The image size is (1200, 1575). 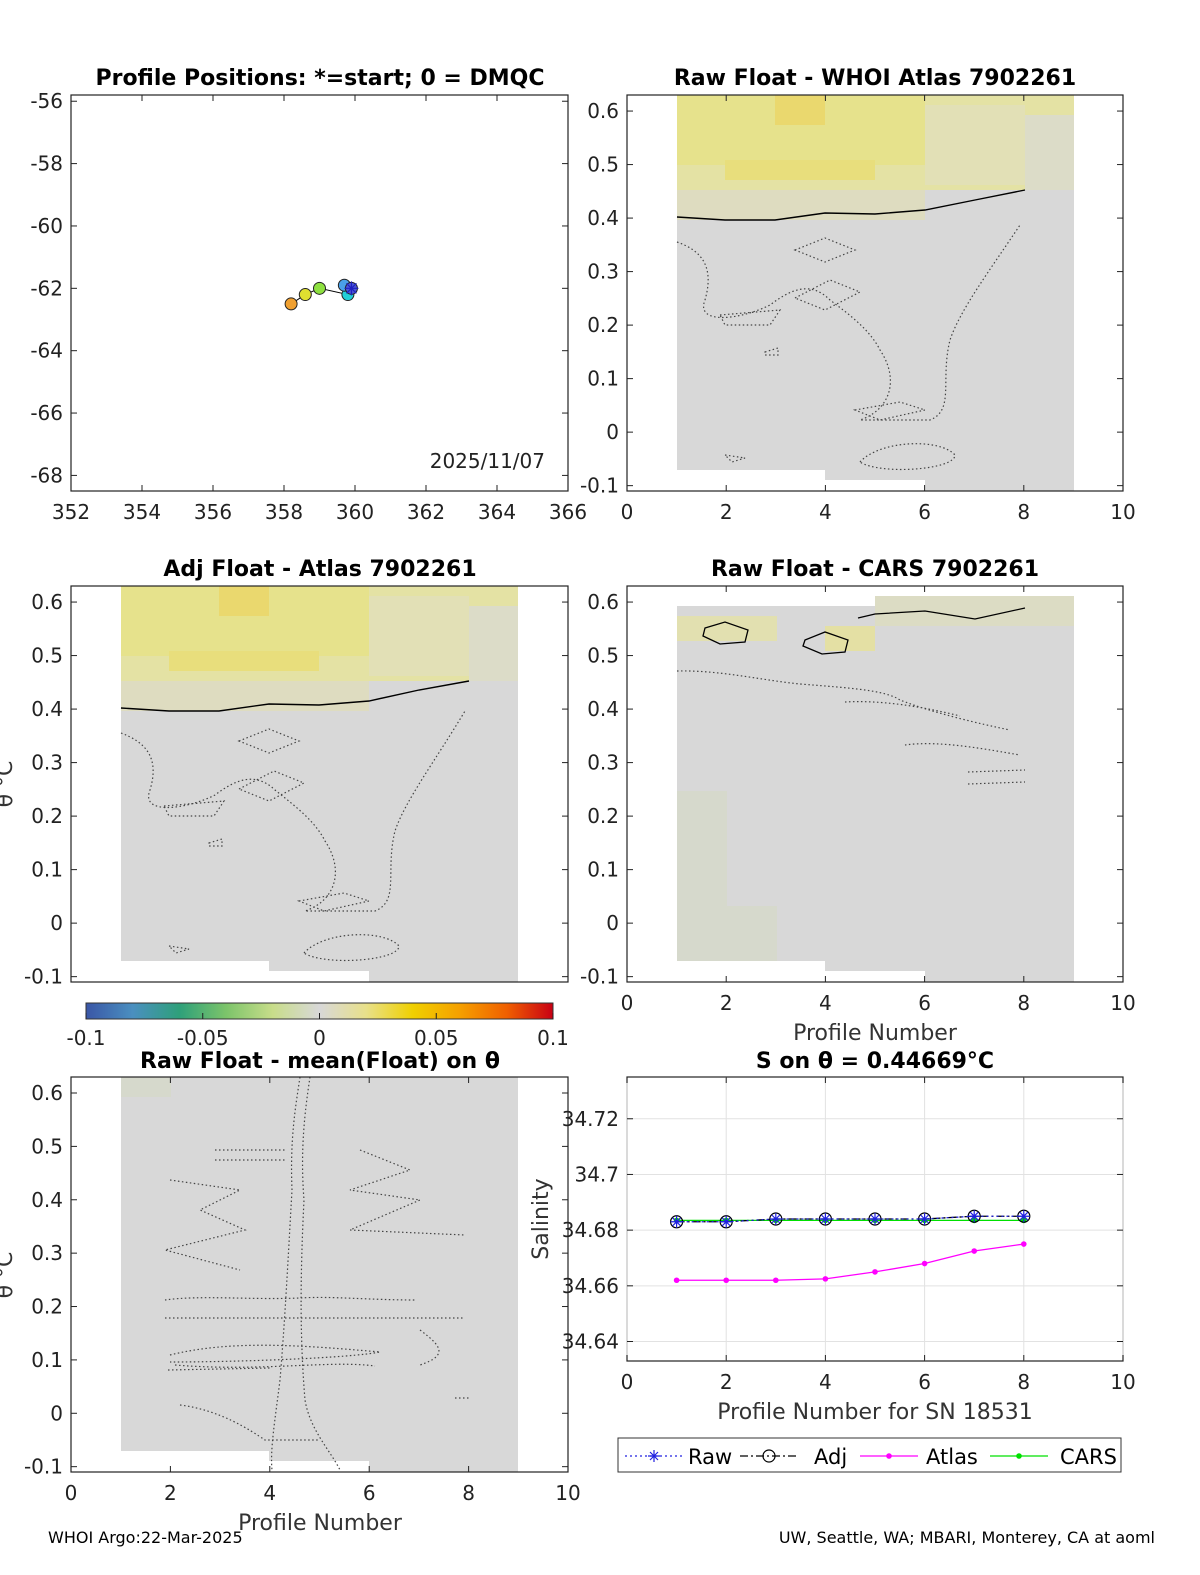 What do you see at coordinates (590, 1119) in the screenshot?
I see `y-tick-label: 34.72` at bounding box center [590, 1119].